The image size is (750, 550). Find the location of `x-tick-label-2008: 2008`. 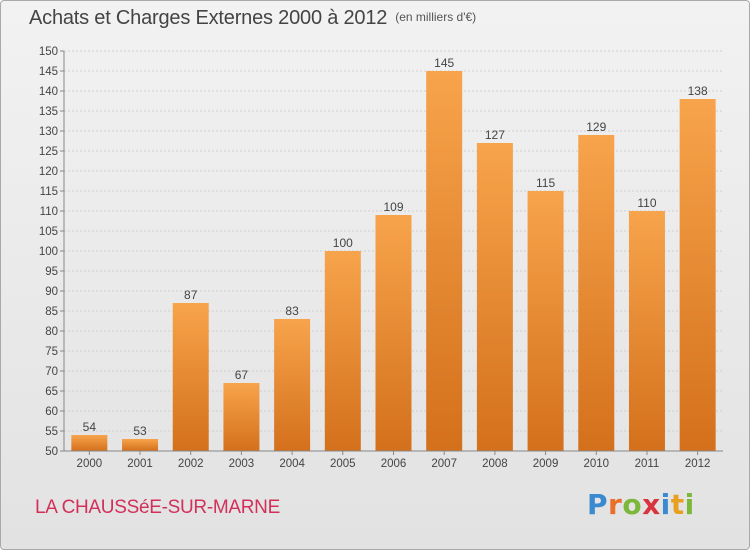

x-tick-label-2008: 2008 is located at coordinates (495, 464).